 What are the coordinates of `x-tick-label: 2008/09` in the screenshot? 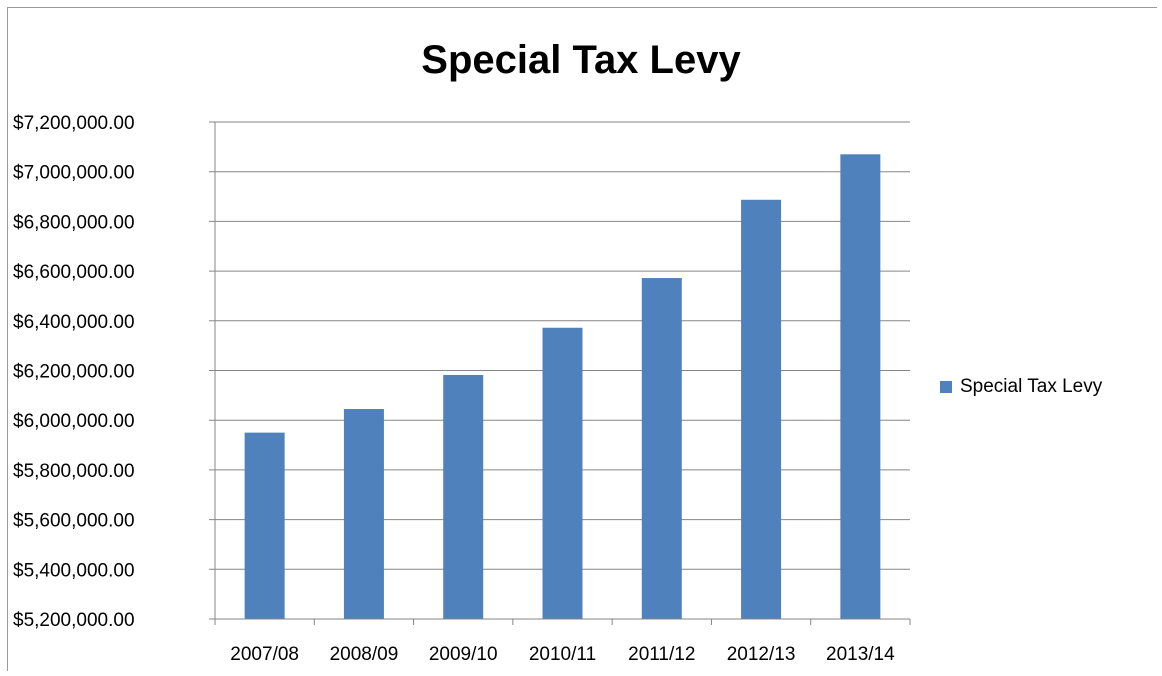 It's located at (364, 654).